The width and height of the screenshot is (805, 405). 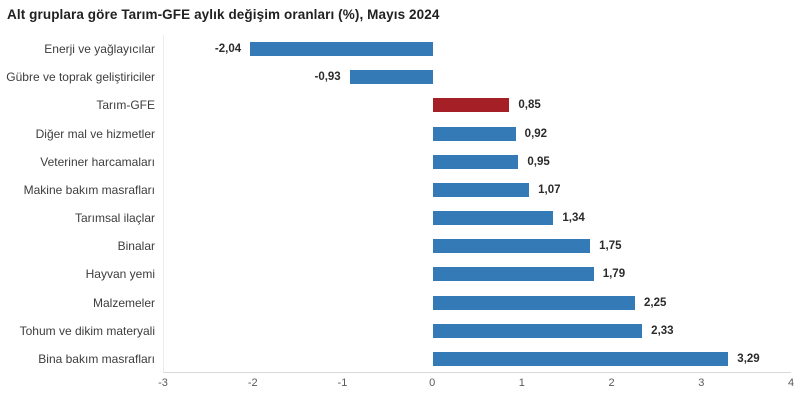 I want to click on category-label: Tarımsal ilaçlar, so click(x=114, y=218).